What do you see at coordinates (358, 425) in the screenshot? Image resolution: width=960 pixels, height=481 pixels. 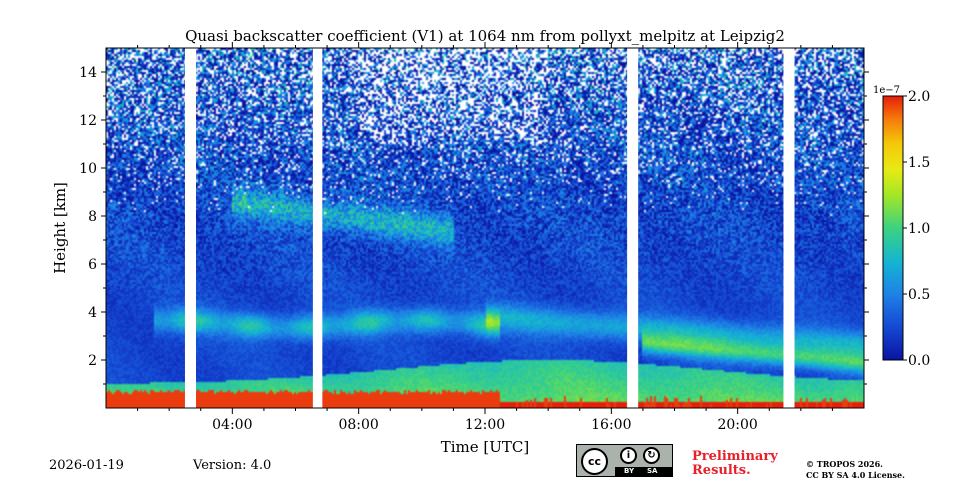 I see `x-tick-label: 08:00` at bounding box center [358, 425].